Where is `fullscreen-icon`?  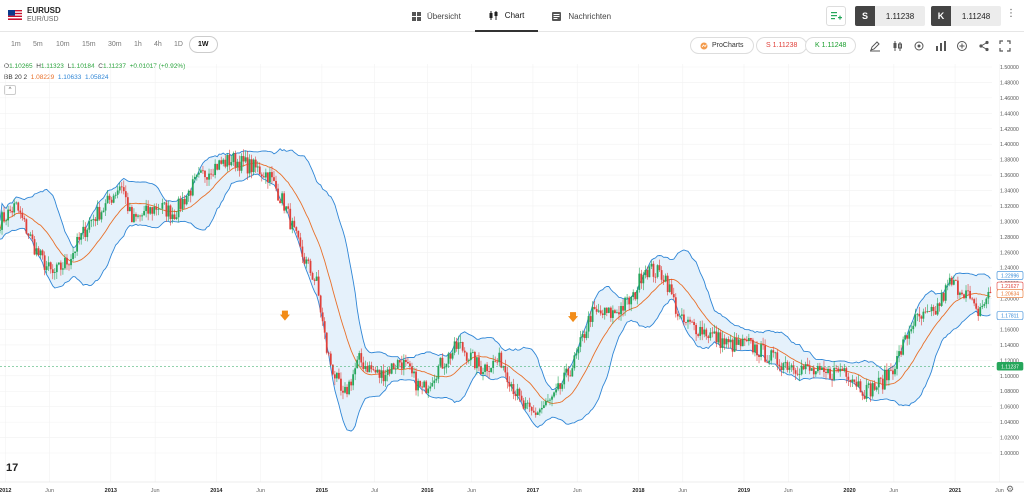 fullscreen-icon is located at coordinates (1005, 46).